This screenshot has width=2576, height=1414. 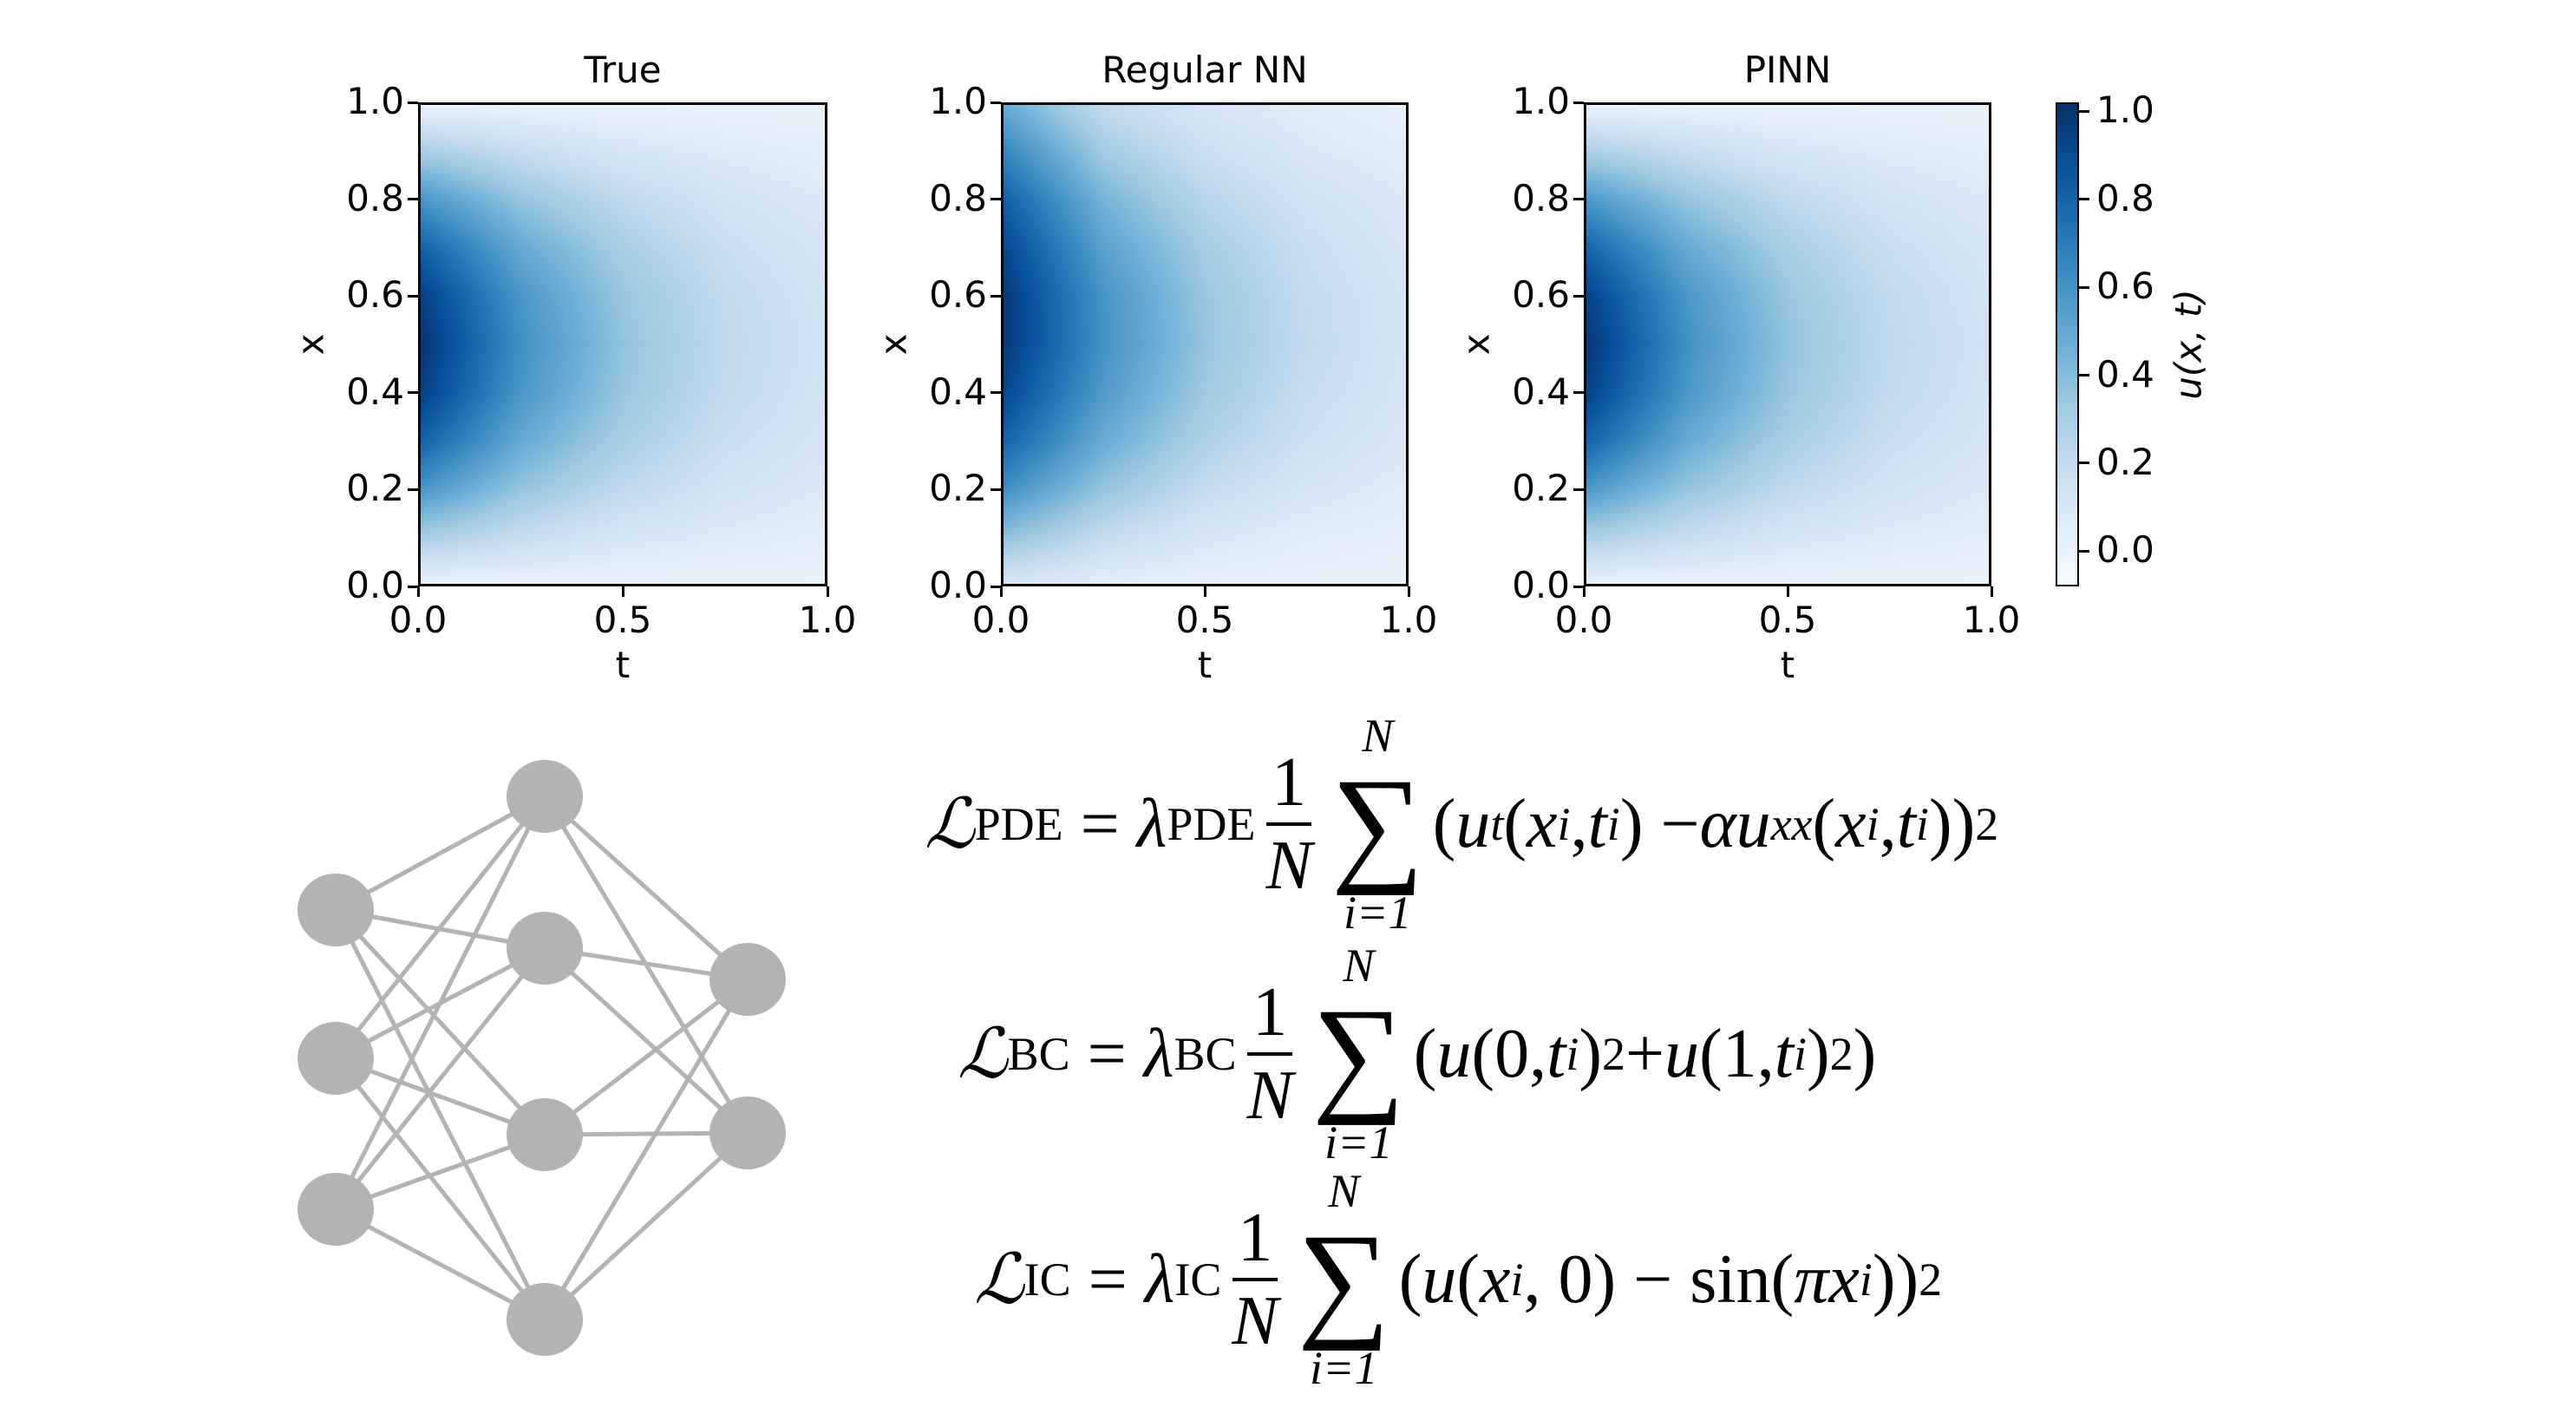 What do you see at coordinates (1038, 1054) in the screenshot?
I see `loss-subscript: BC` at bounding box center [1038, 1054].